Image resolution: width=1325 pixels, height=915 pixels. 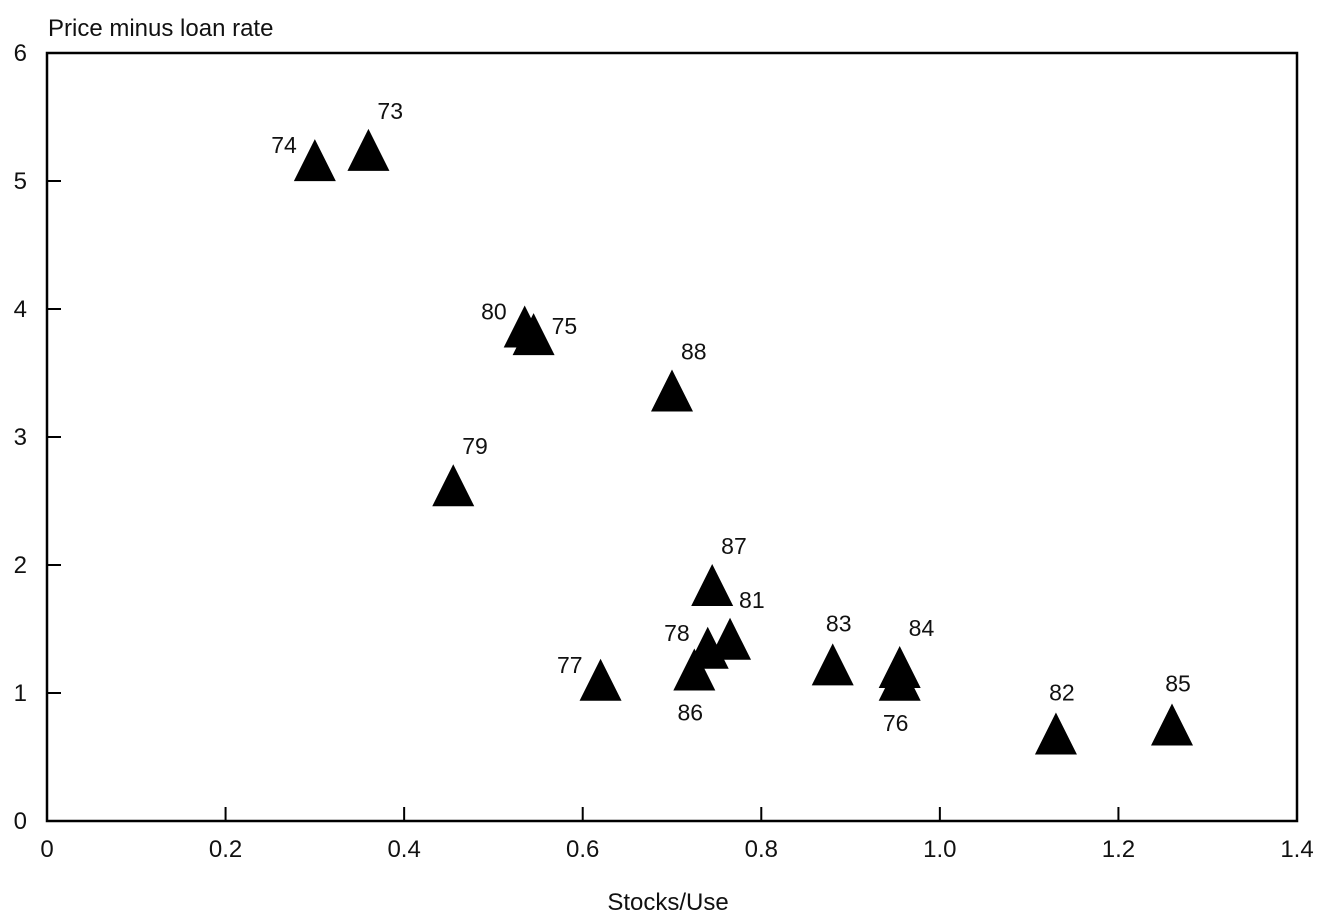 I want to click on data-point-label: 84, so click(x=922, y=628).